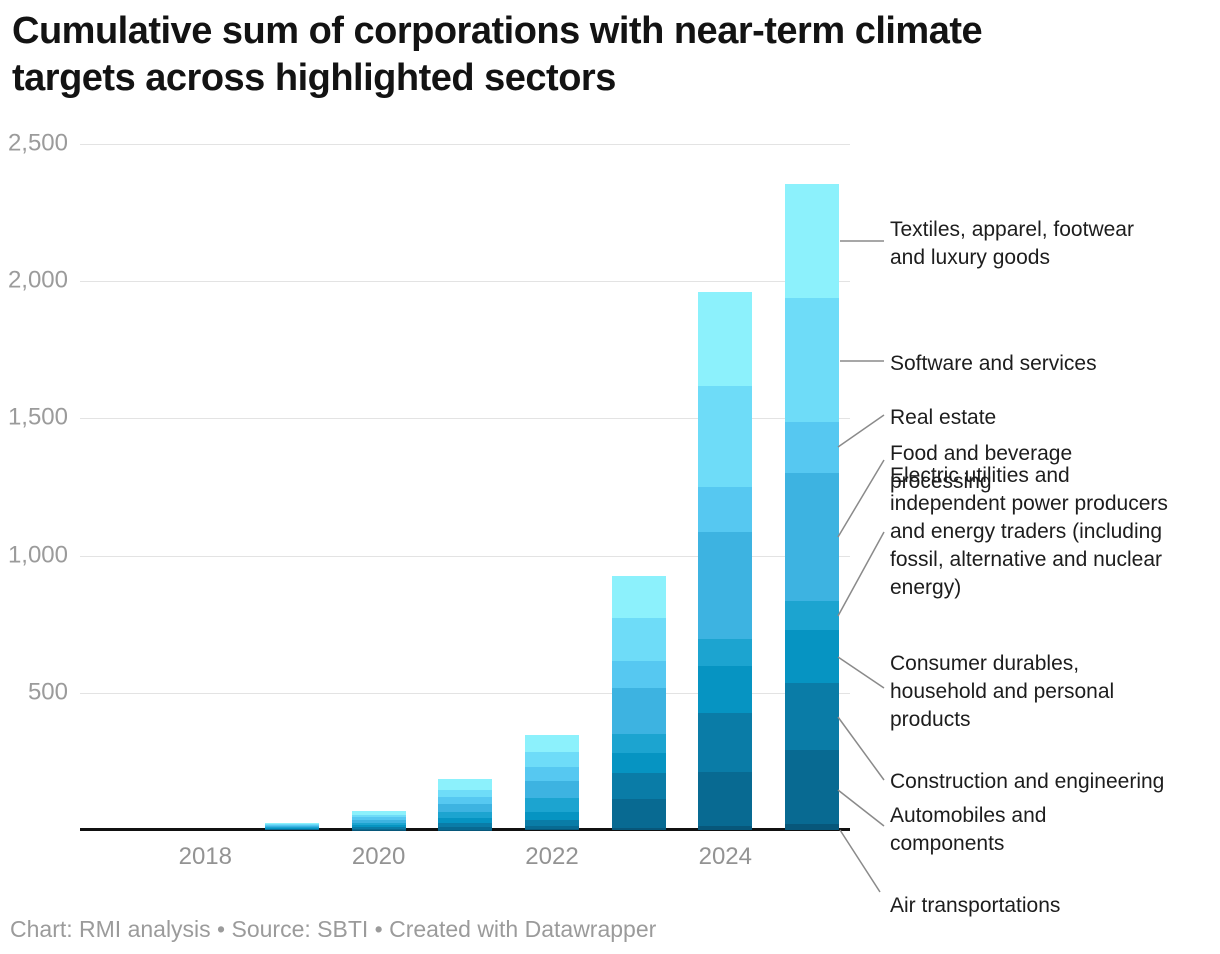  I want to click on bar-2023, so click(638, 702).